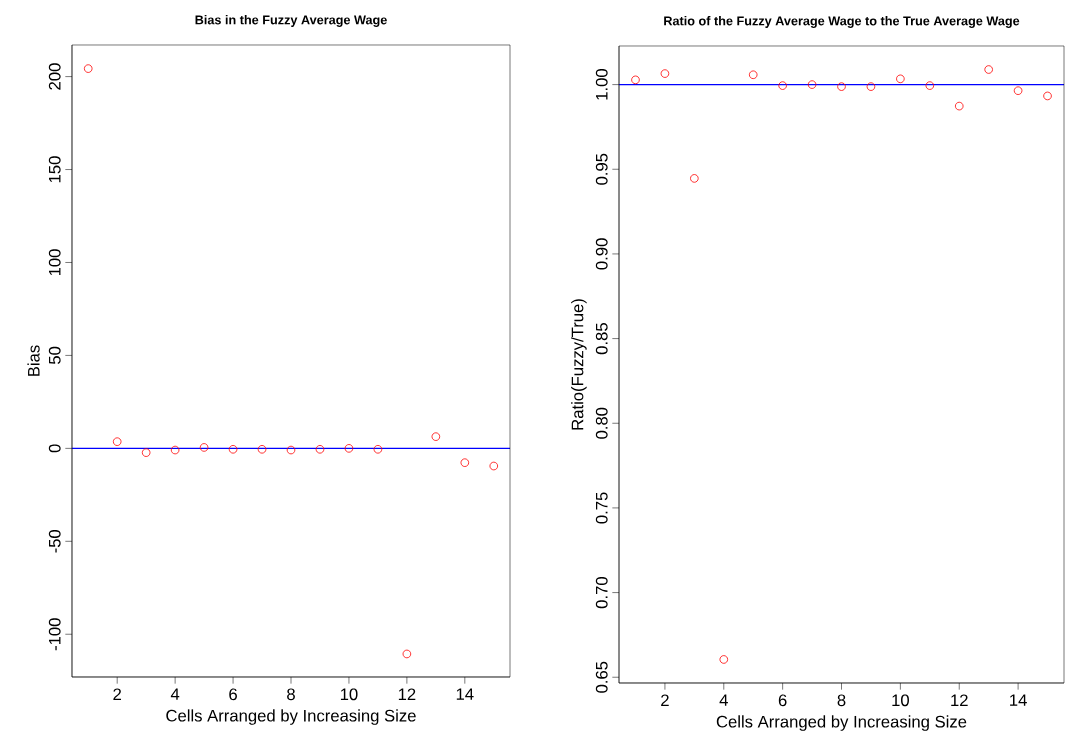 Image resolution: width=1074 pixels, height=753 pixels. I want to click on y-tick-label: 200, so click(54, 76).